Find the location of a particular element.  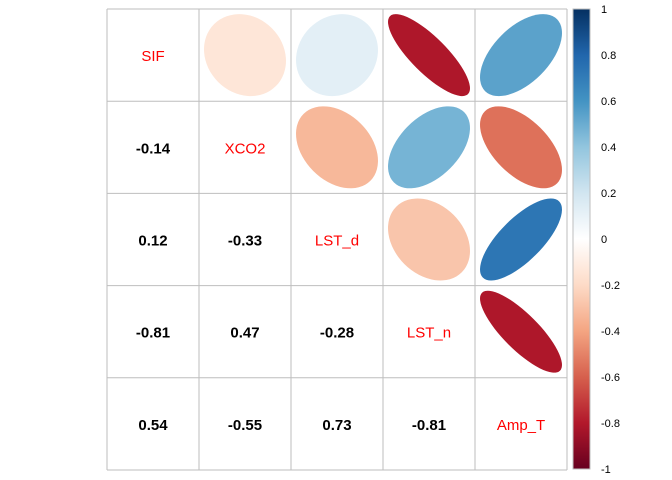

colorbar-tick-label: -1 is located at coordinates (606, 470).